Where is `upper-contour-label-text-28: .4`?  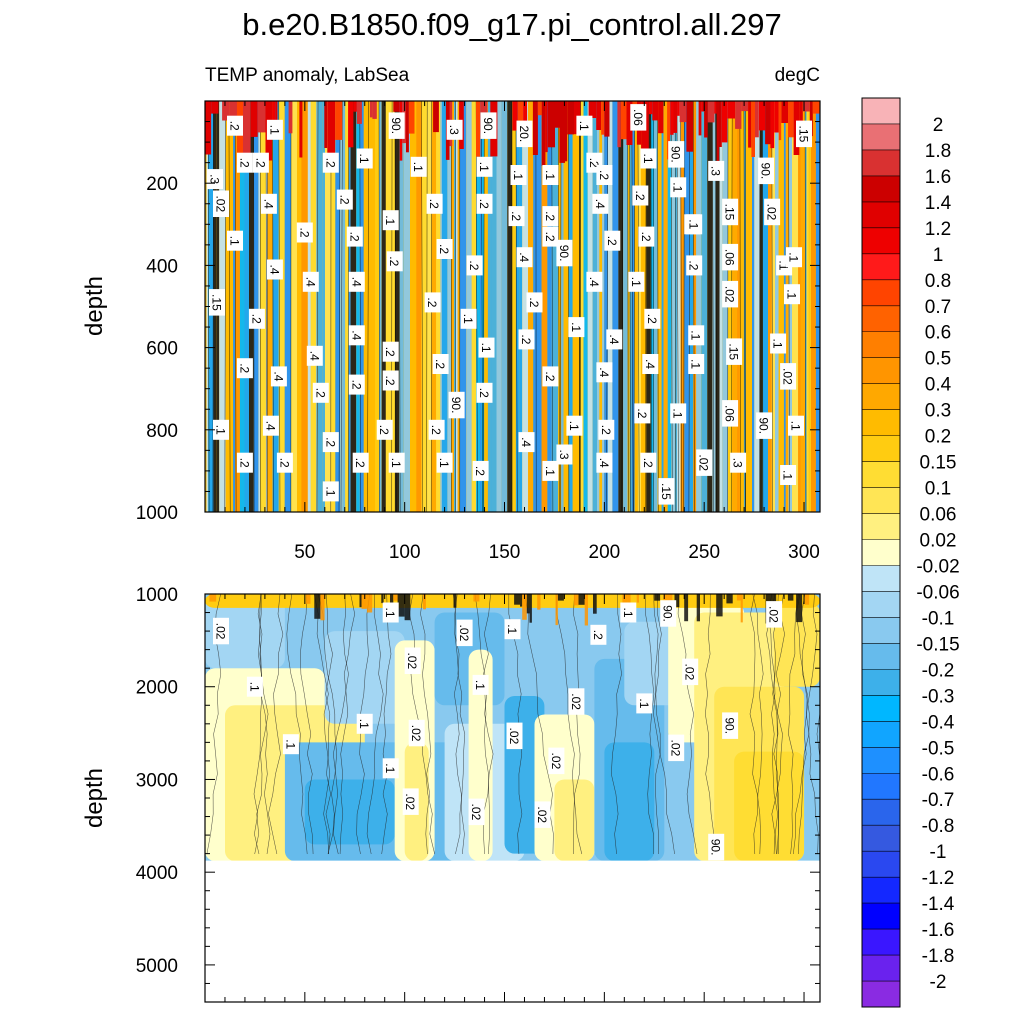 upper-contour-label-text-28: .4 is located at coordinates (356, 335).